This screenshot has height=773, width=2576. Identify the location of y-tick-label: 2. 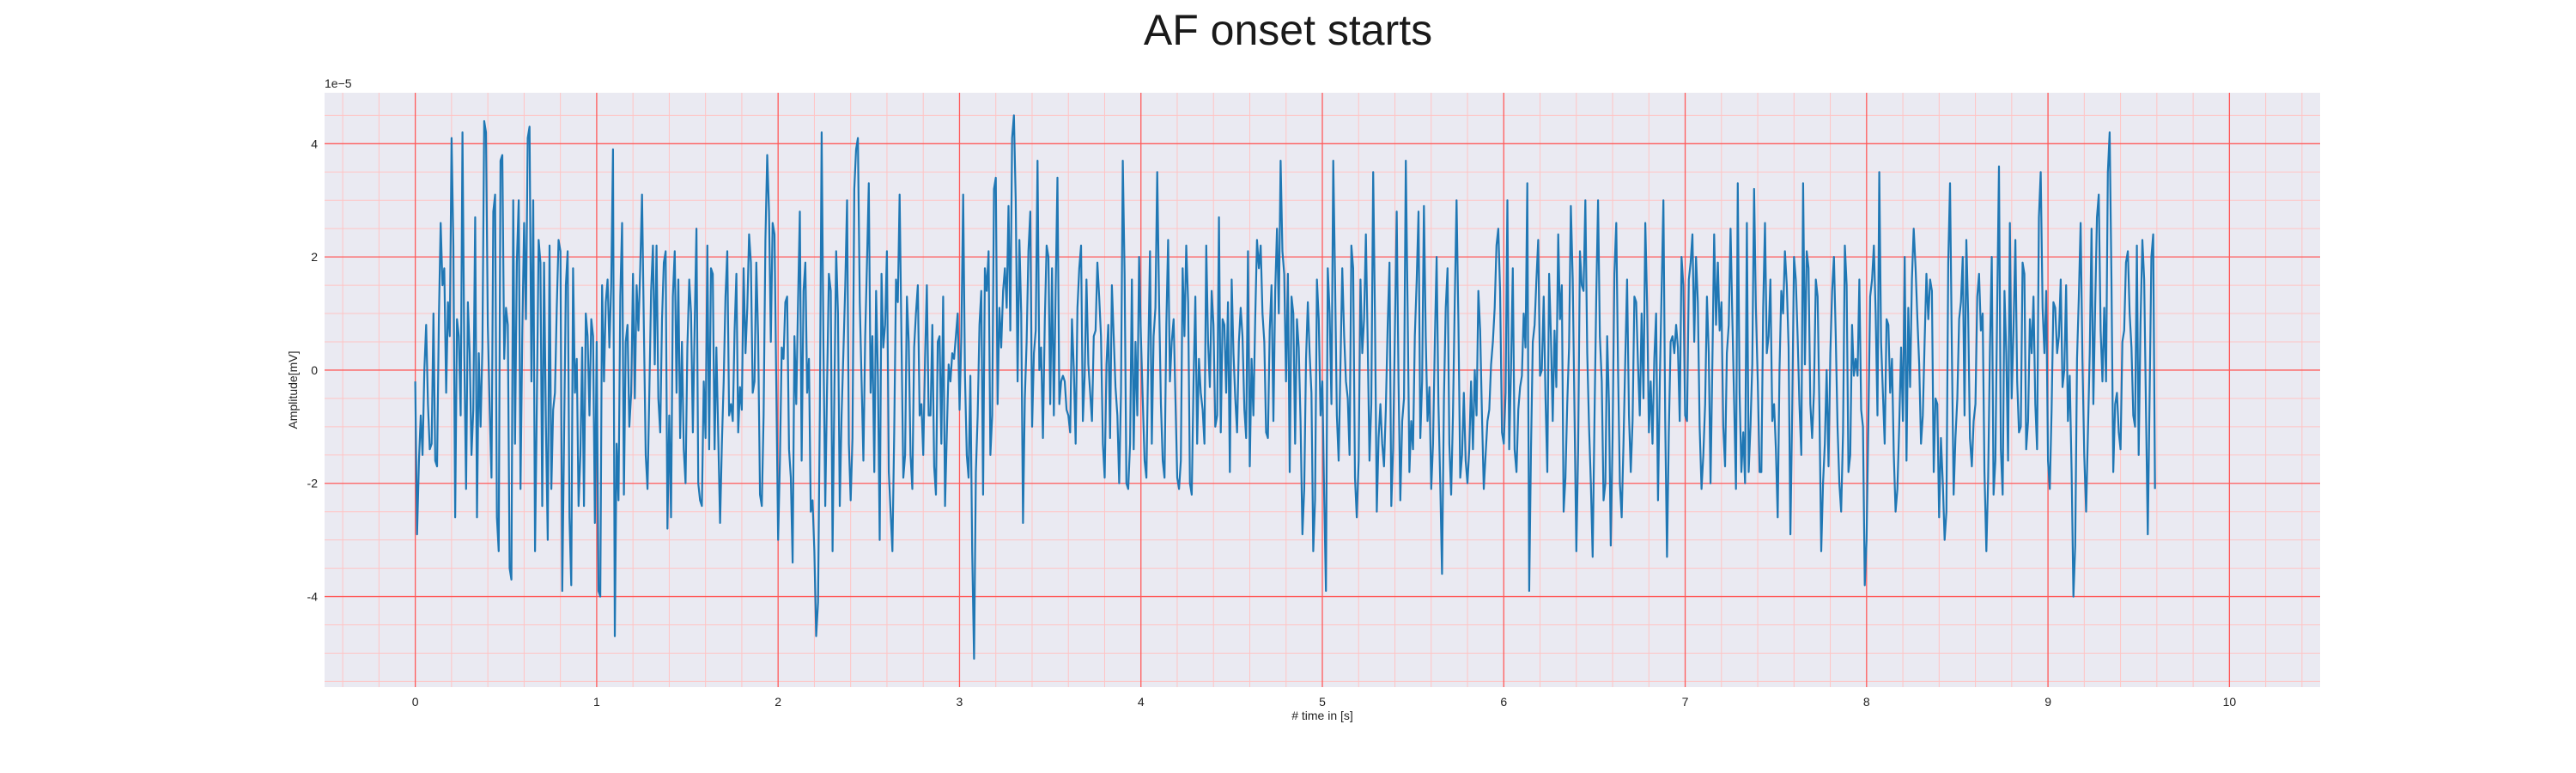
(314, 257).